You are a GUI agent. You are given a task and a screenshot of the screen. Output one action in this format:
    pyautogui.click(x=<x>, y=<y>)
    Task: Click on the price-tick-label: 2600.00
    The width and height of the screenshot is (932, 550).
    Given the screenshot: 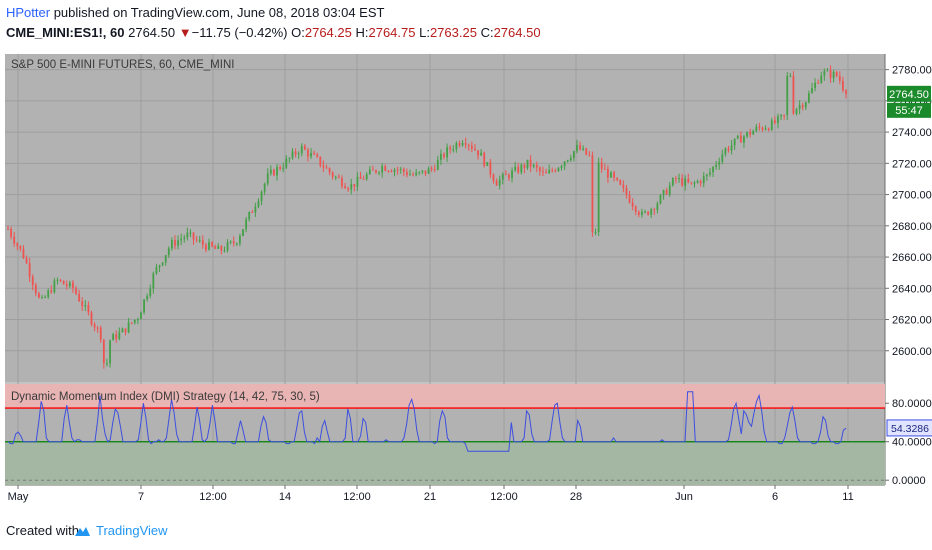 What is the action you would take?
    pyautogui.click(x=912, y=352)
    